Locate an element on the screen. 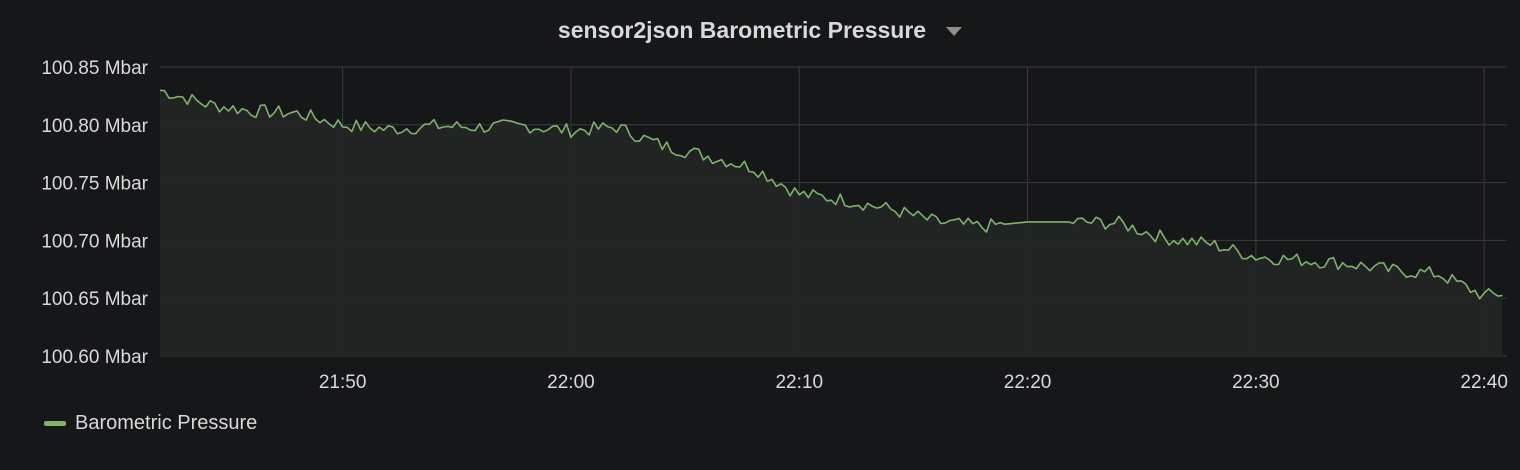 The width and height of the screenshot is (1520, 470). y-tick-label: 100.60 Mbar is located at coordinates (94, 357).